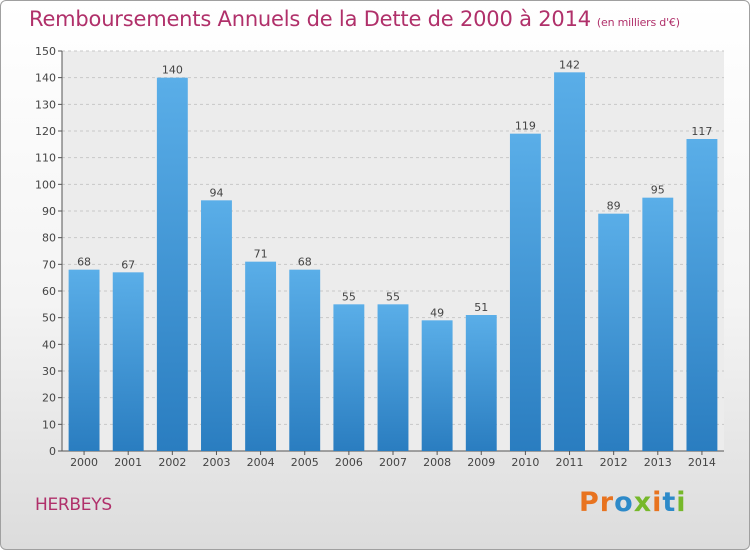 This screenshot has width=750, height=550. I want to click on x-tick-label: 2004, so click(261, 462).